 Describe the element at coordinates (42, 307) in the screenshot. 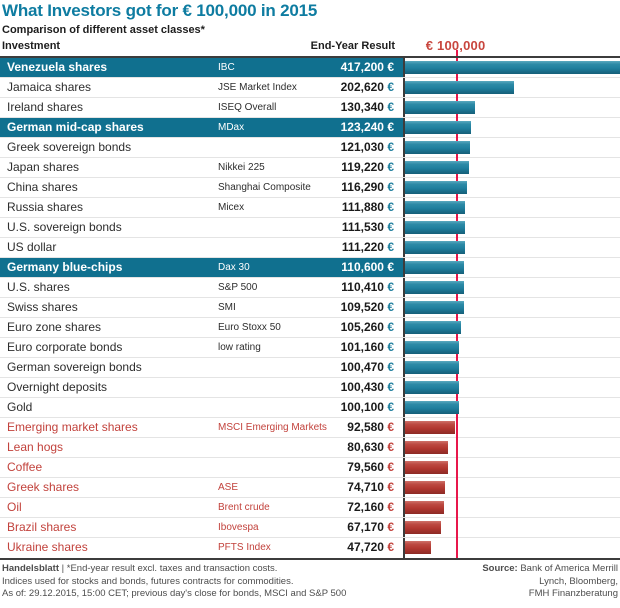

I see `asset-name: Swiss shares` at that location.